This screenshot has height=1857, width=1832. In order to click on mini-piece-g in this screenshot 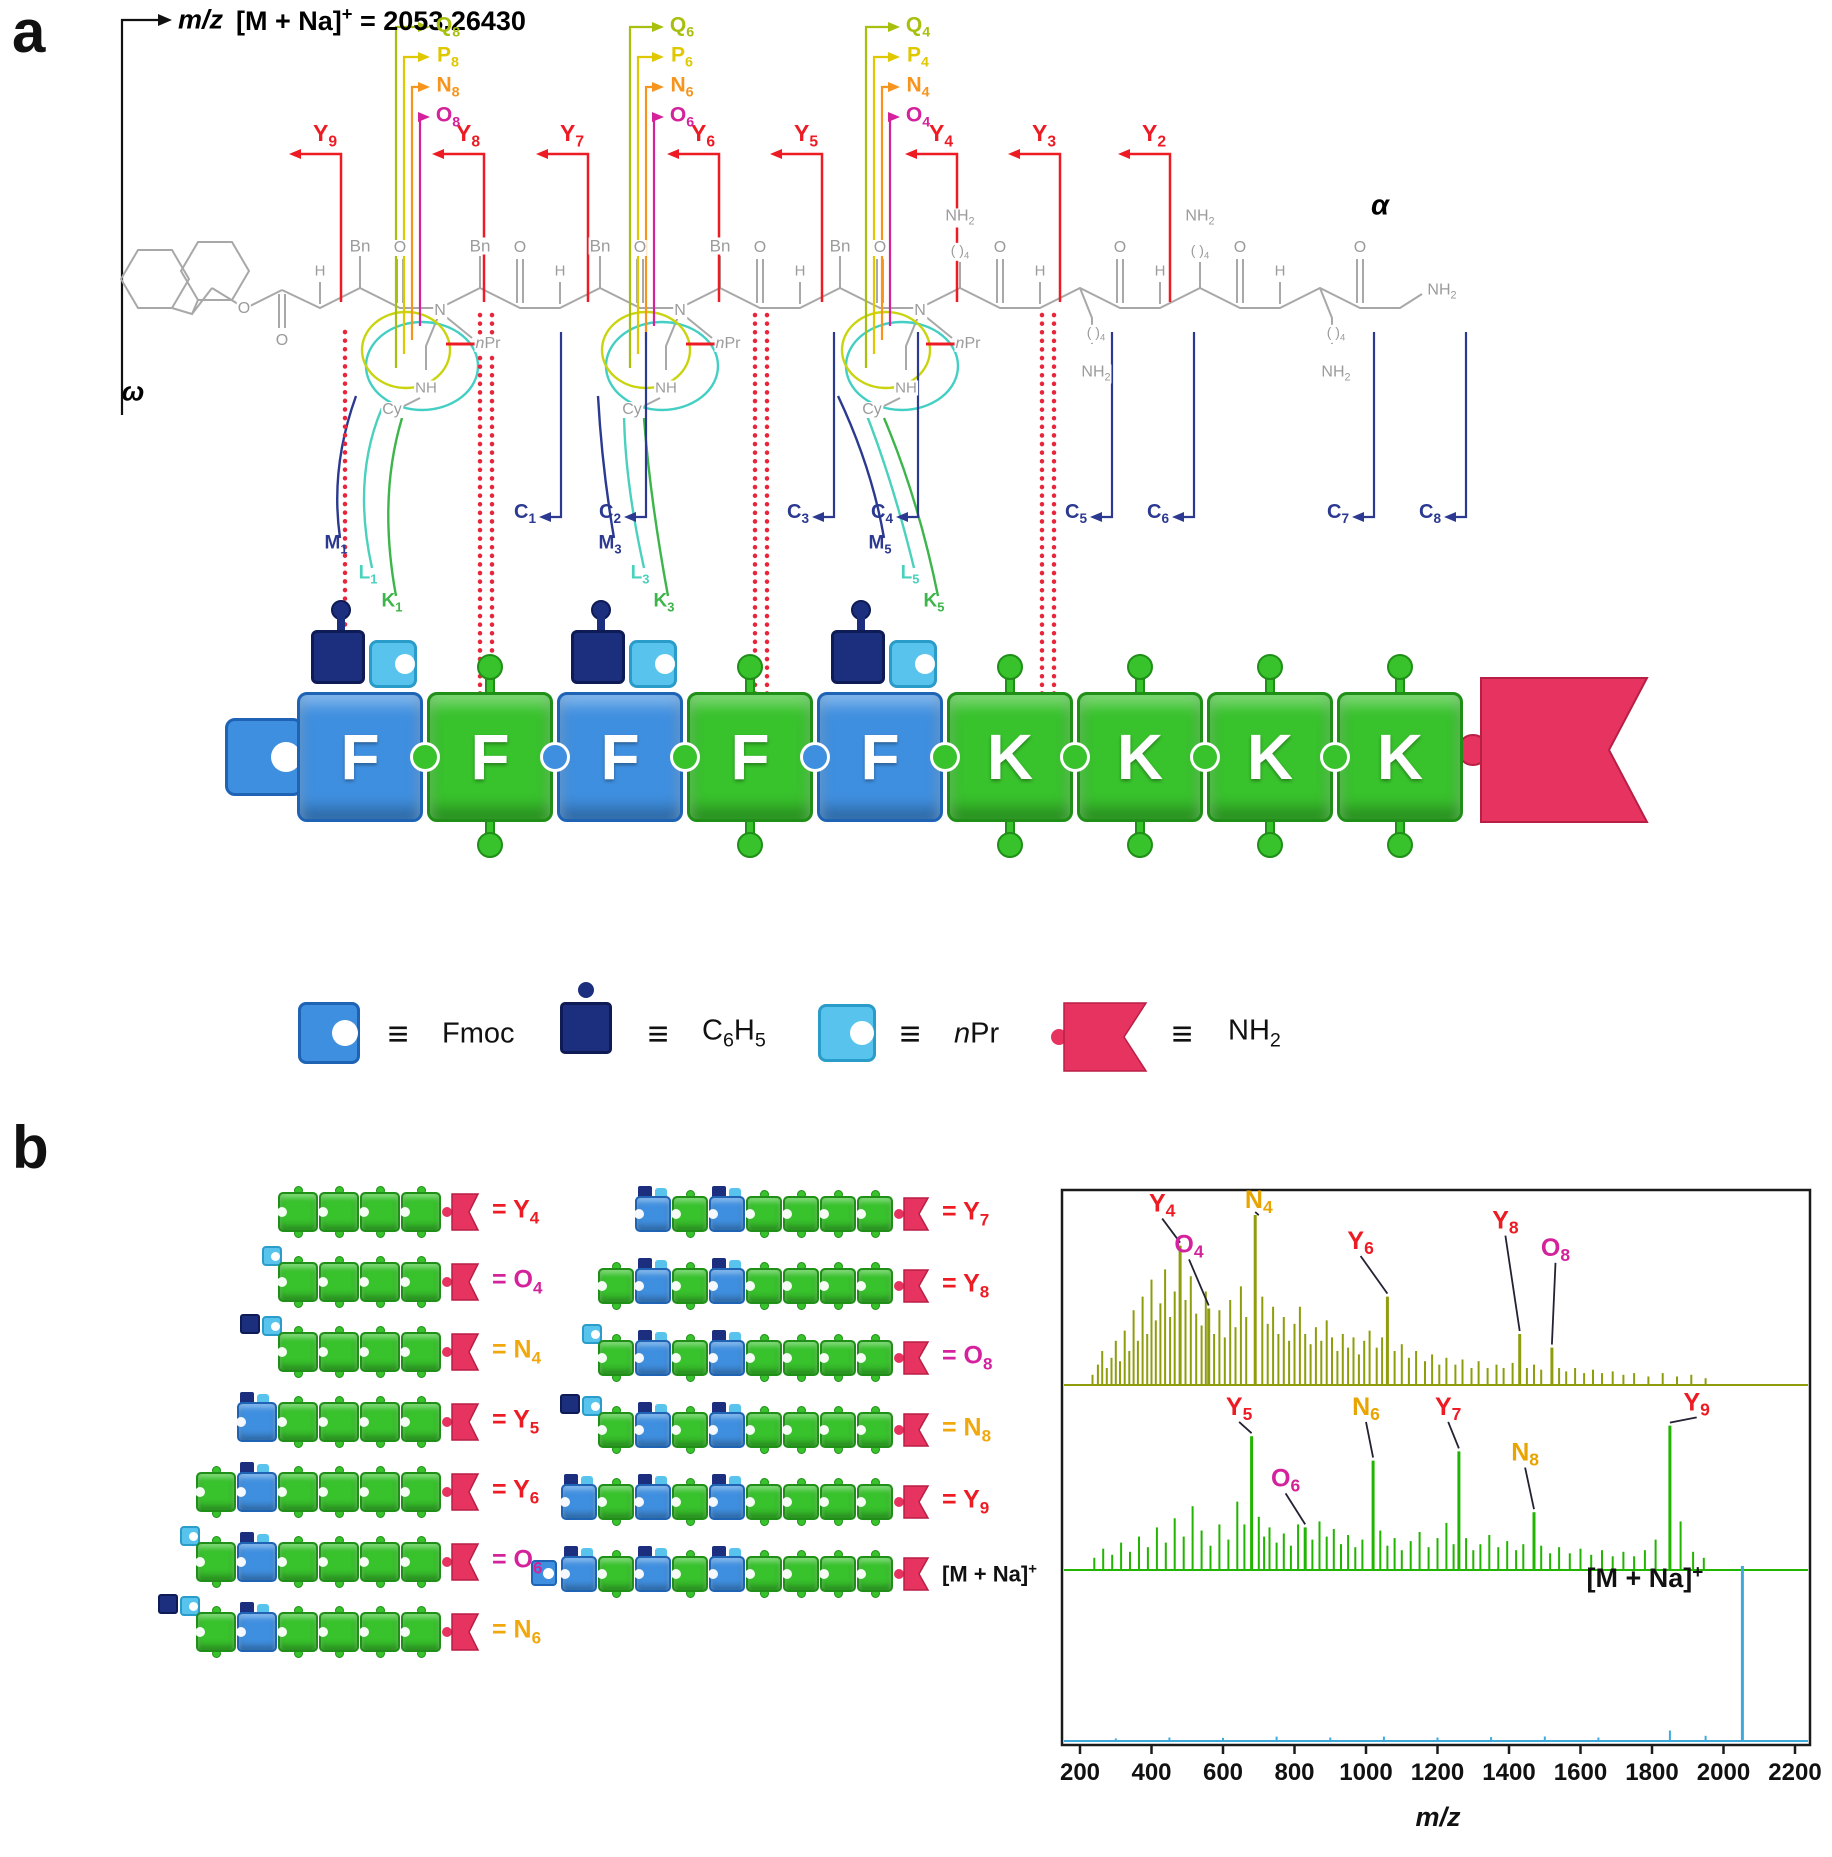, I will do `click(875, 1214)`.